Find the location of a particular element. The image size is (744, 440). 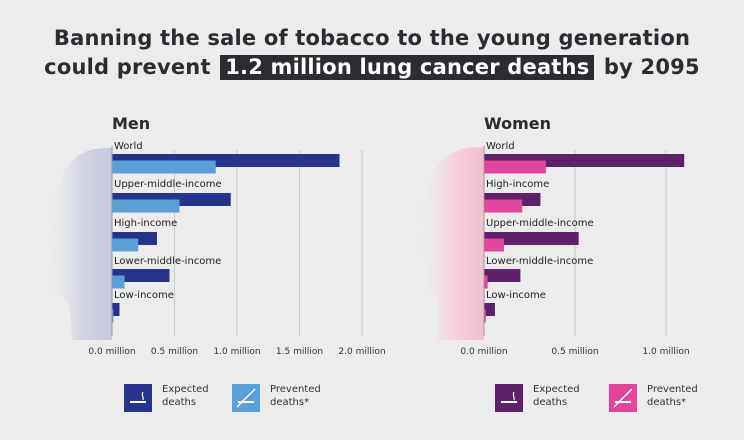

bar-prevented-women-high-income is located at coordinates (503, 206).